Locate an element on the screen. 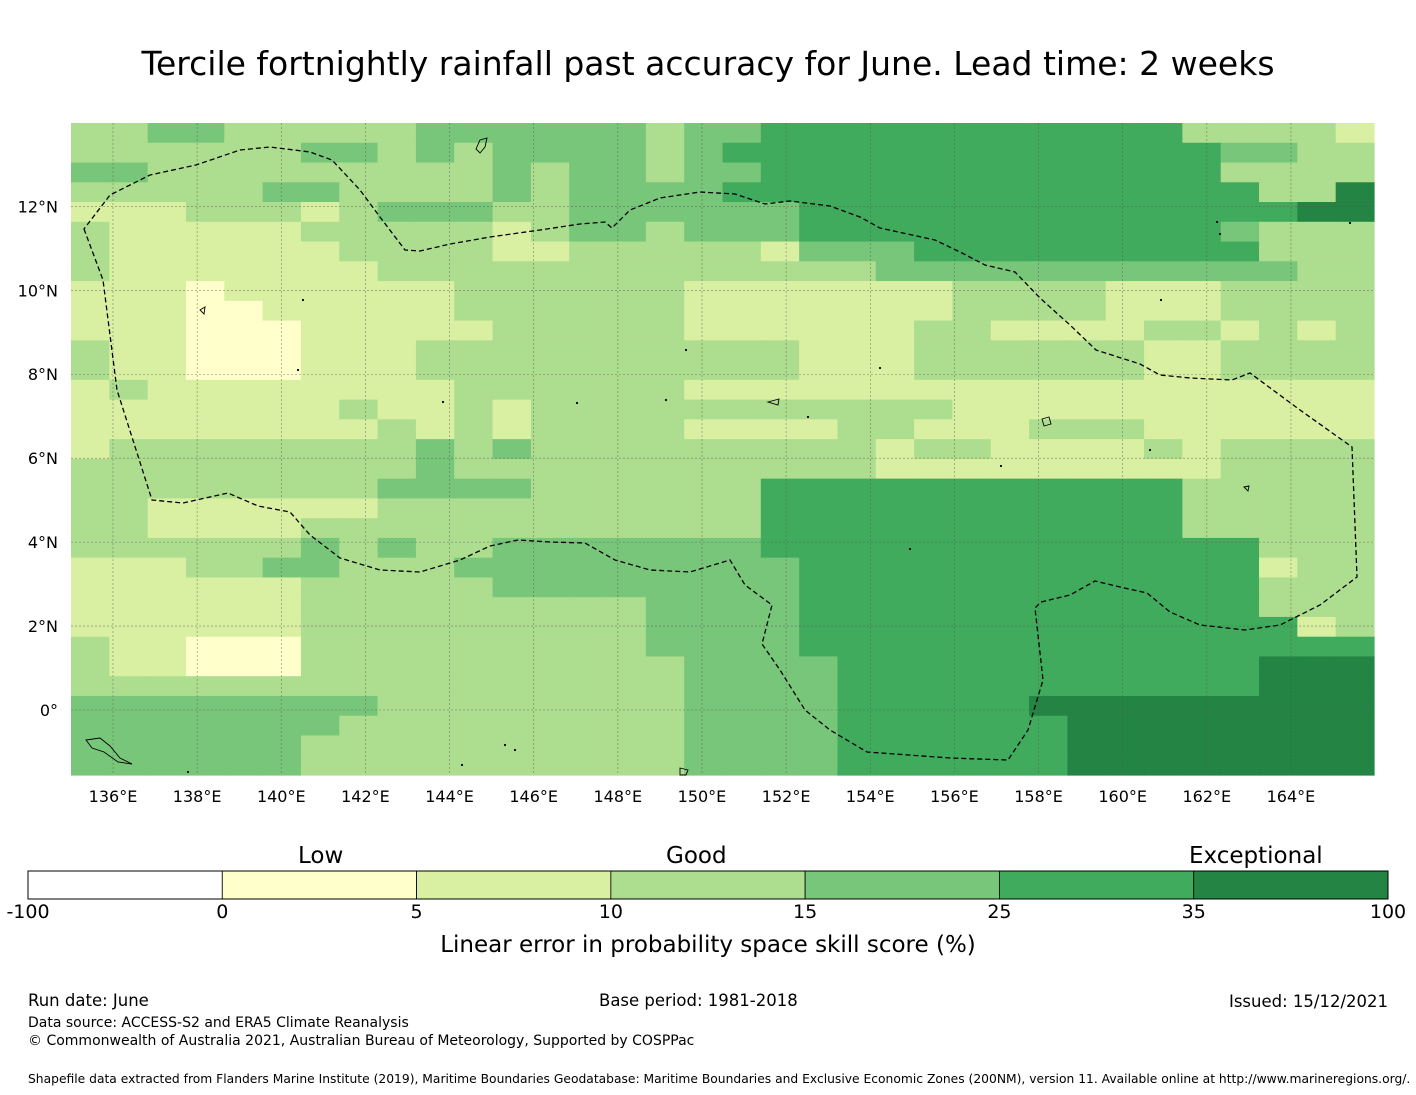 The width and height of the screenshot is (1416, 1095). latitude-tick-label: 2°N is located at coordinates (43, 626).